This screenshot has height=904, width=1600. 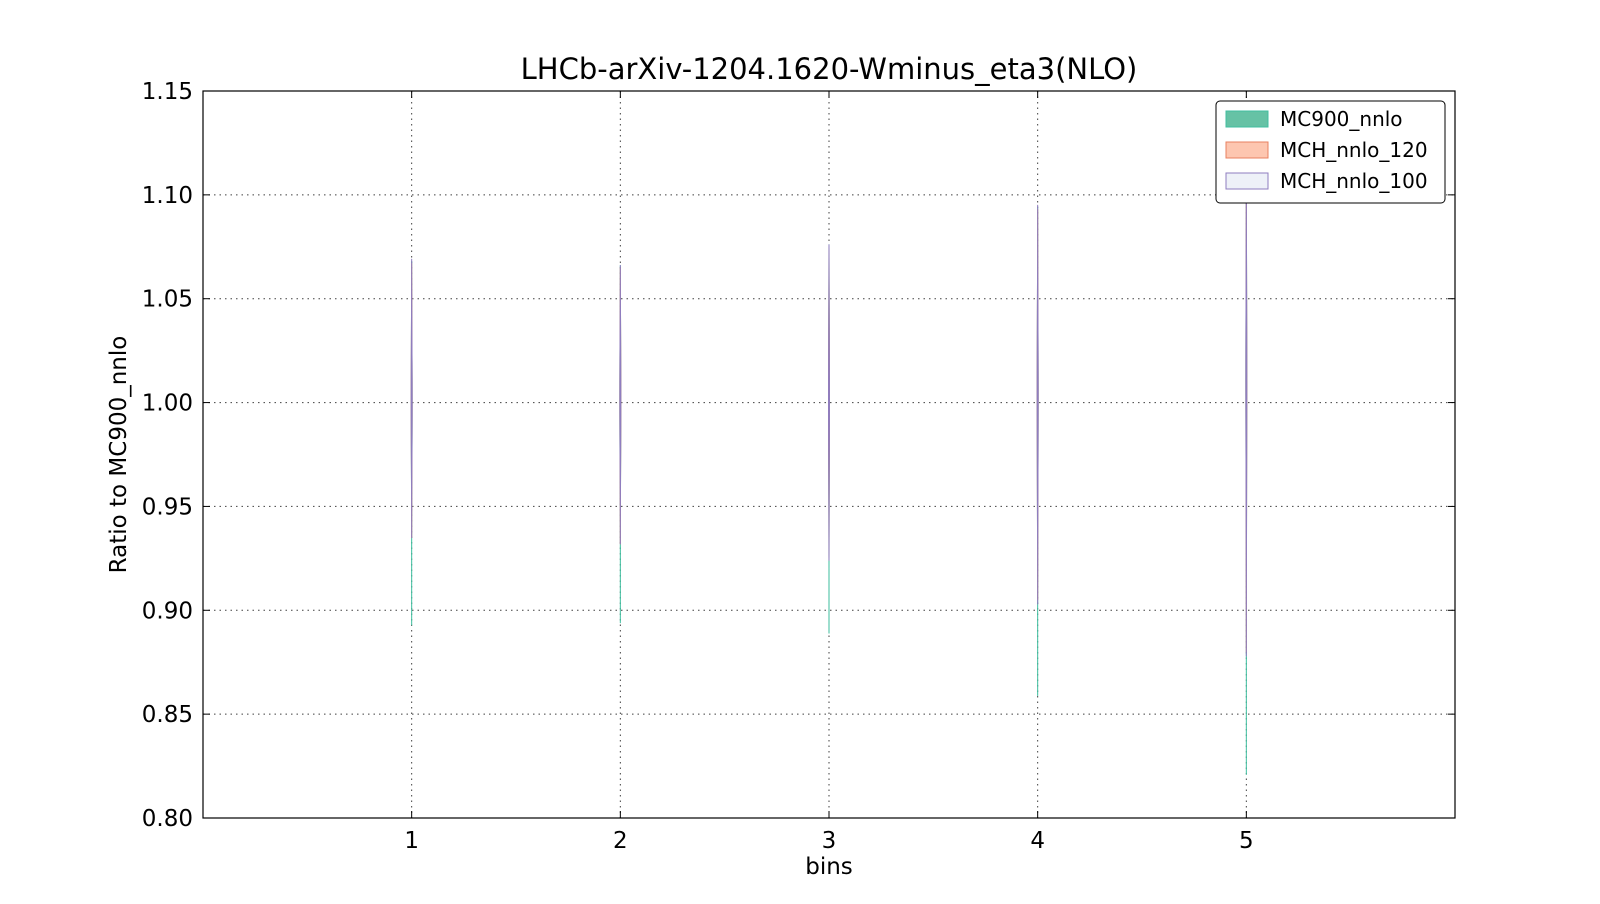 What do you see at coordinates (829, 867) in the screenshot?
I see `x-axis-label: bins` at bounding box center [829, 867].